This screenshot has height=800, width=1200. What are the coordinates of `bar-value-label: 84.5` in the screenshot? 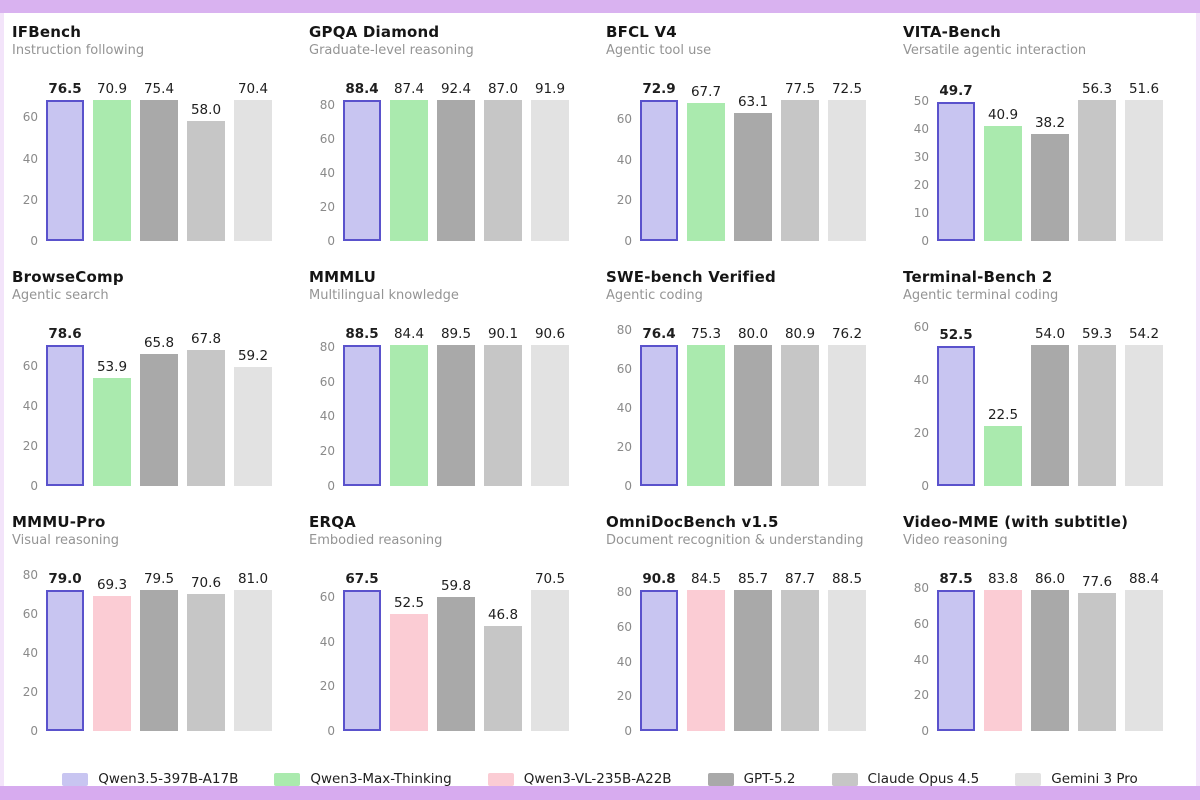 It's located at (706, 579).